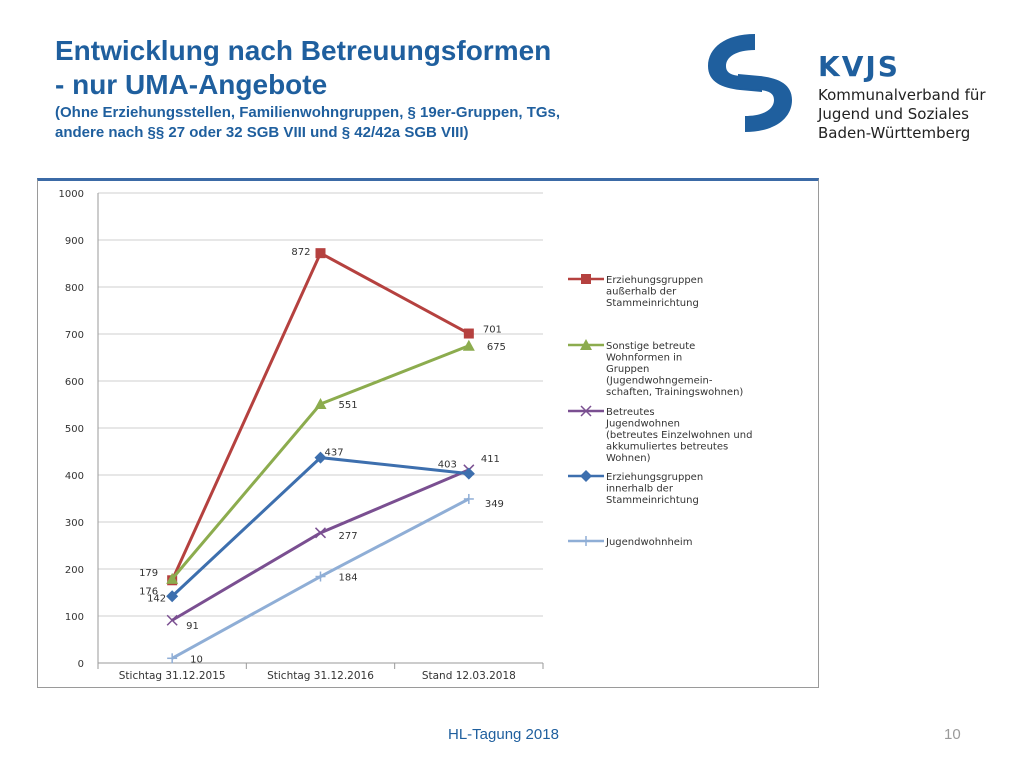 The image size is (1024, 768). I want to click on legend-label: Jugendwohnheim, so click(648, 542).